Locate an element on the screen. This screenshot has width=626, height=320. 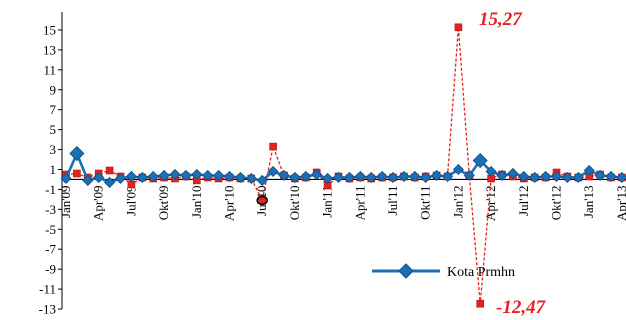
x-tick-label: Jan'09 is located at coordinates (65, 201).